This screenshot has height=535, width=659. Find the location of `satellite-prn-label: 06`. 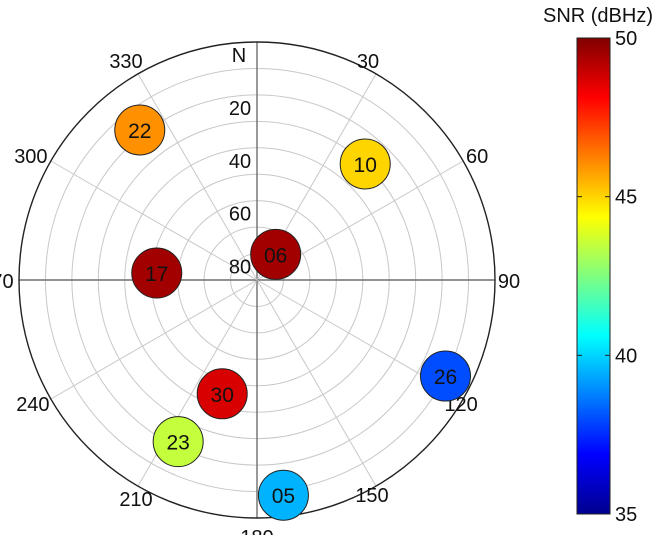

satellite-prn-label: 06 is located at coordinates (275, 255).